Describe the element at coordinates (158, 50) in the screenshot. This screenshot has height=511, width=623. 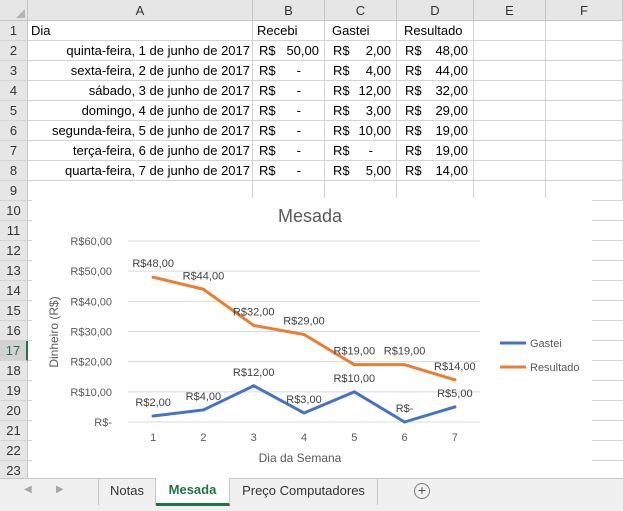
I see `cell-dia: quinta-feira, 1 de junho de 2017` at that location.